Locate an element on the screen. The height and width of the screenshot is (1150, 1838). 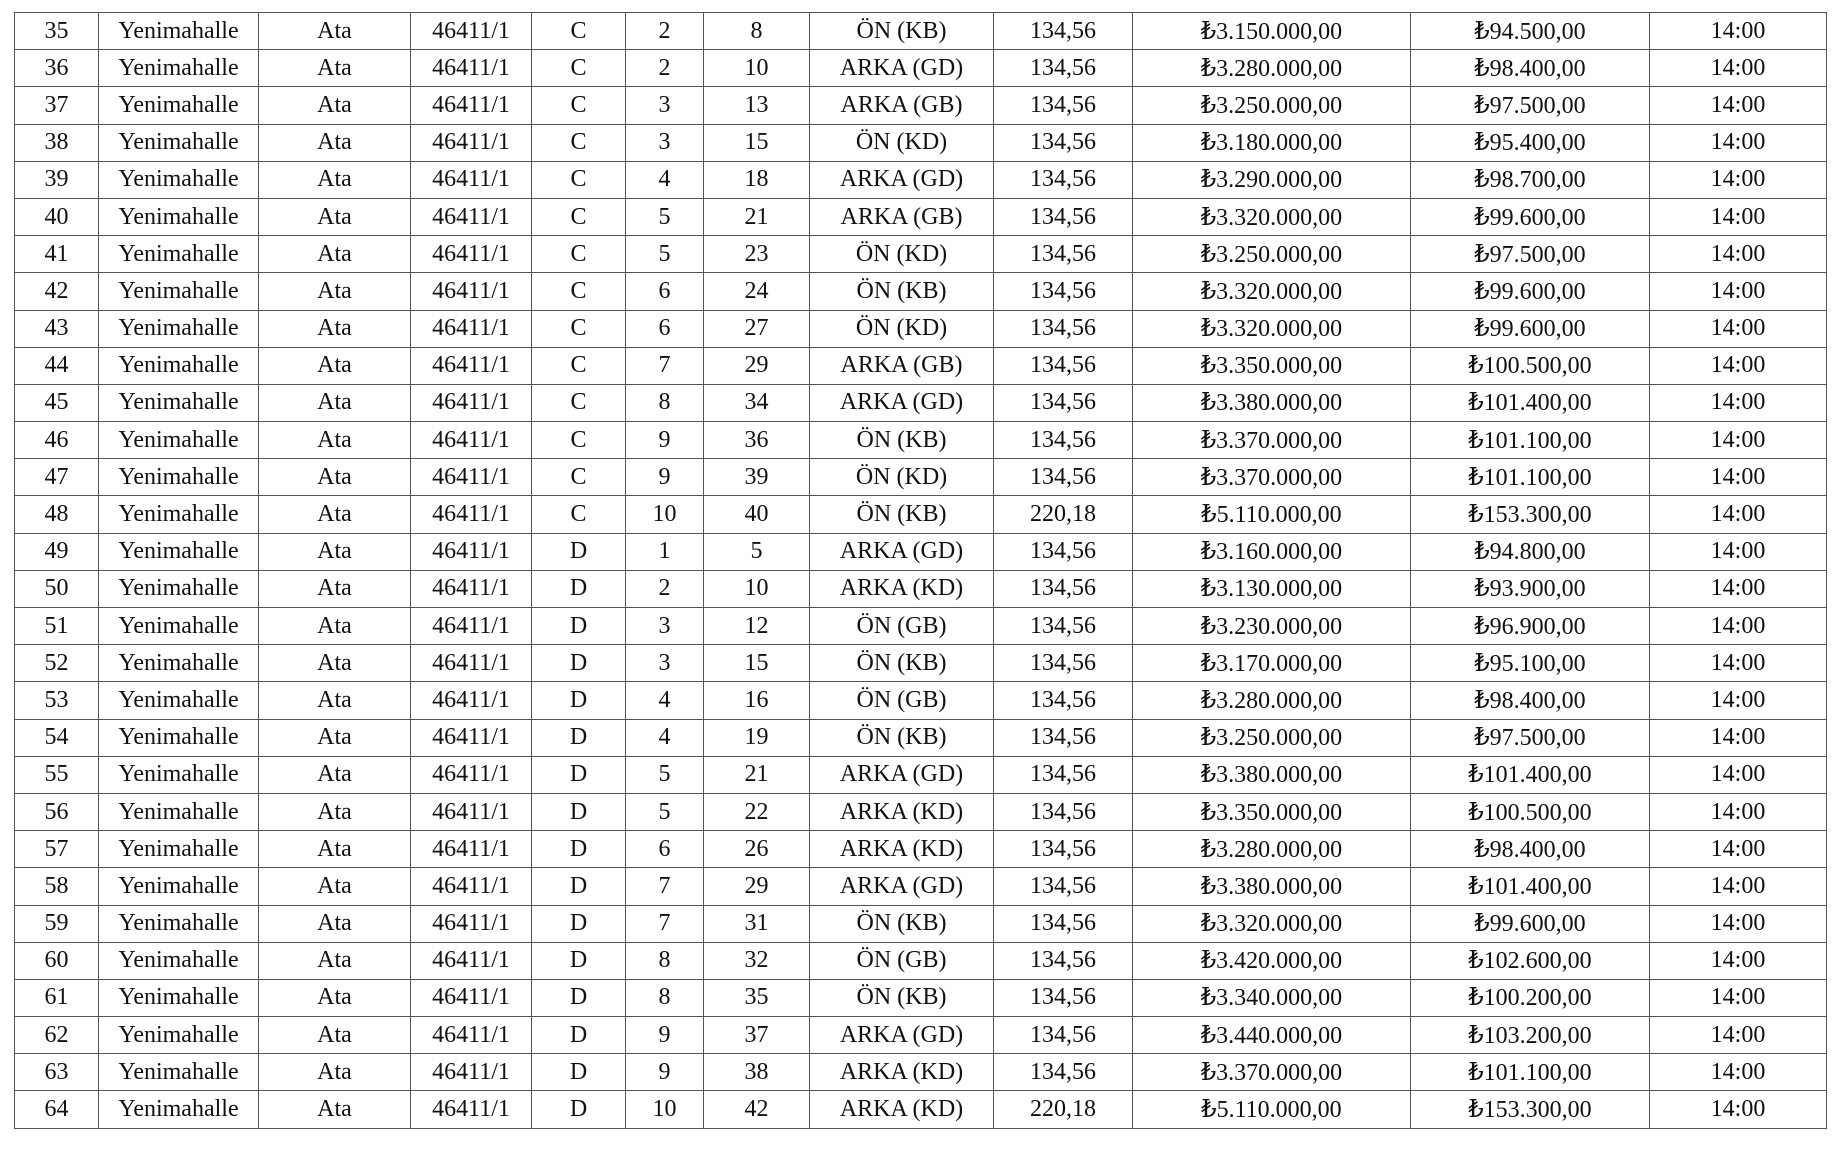
deposit-cell: ₺101.400,00 is located at coordinates (1530, 774).